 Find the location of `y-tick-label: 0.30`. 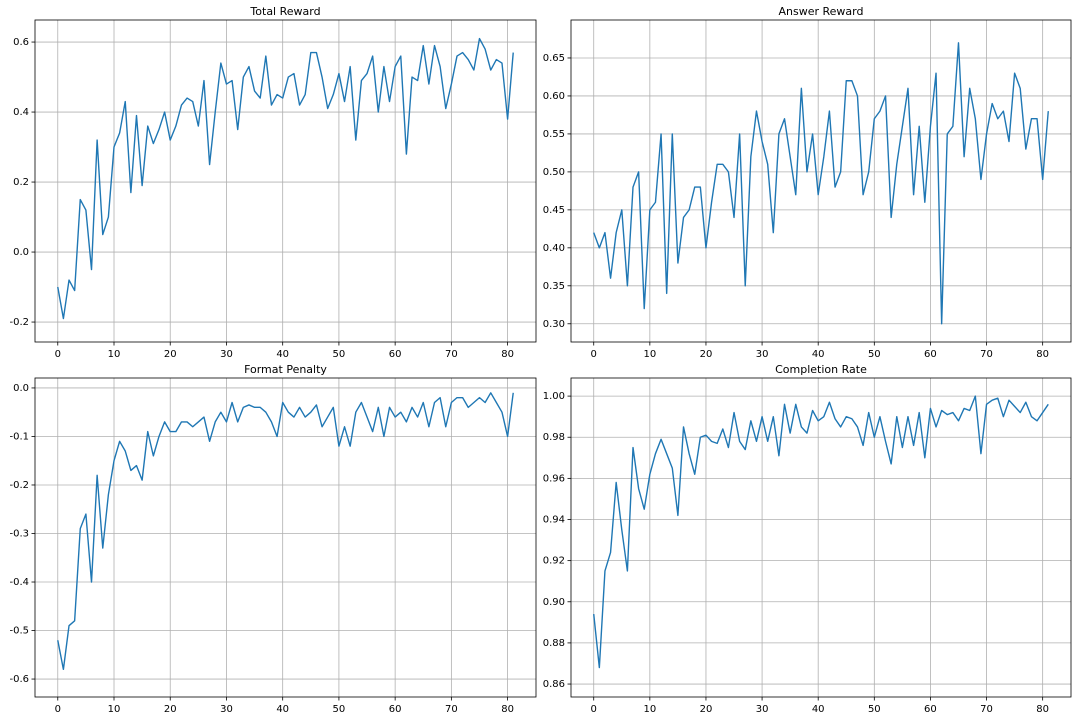

y-tick-label: 0.30 is located at coordinates (554, 324).